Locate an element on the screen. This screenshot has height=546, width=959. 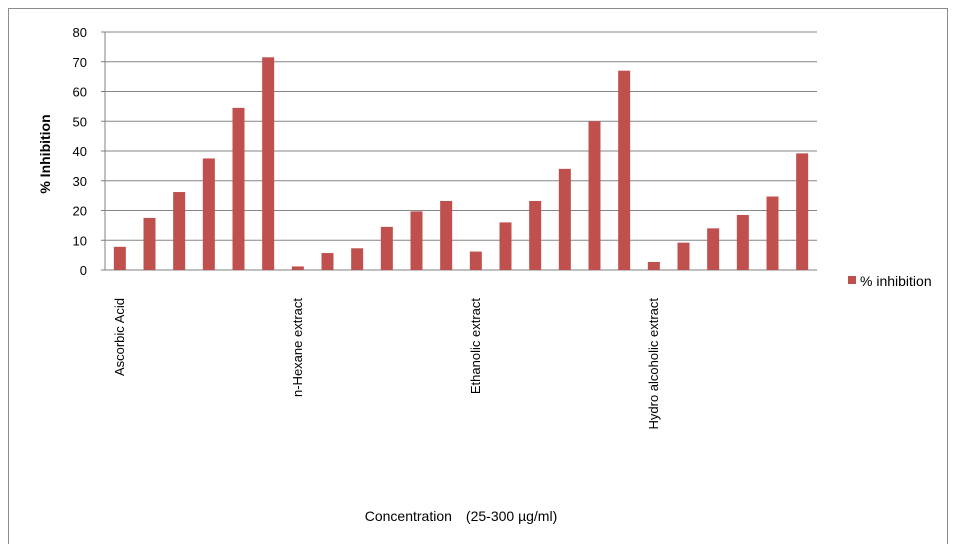
y-tick-label: 80 is located at coordinates (80, 32).